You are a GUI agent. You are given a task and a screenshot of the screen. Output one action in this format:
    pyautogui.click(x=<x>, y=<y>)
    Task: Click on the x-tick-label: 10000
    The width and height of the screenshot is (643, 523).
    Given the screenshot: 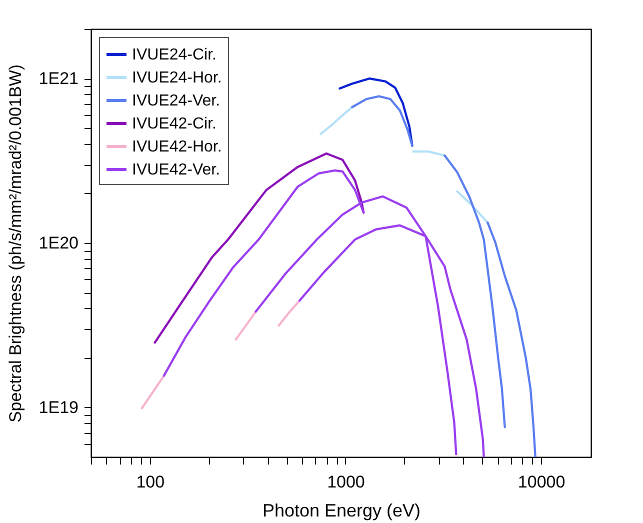 What is the action you would take?
    pyautogui.click(x=542, y=482)
    